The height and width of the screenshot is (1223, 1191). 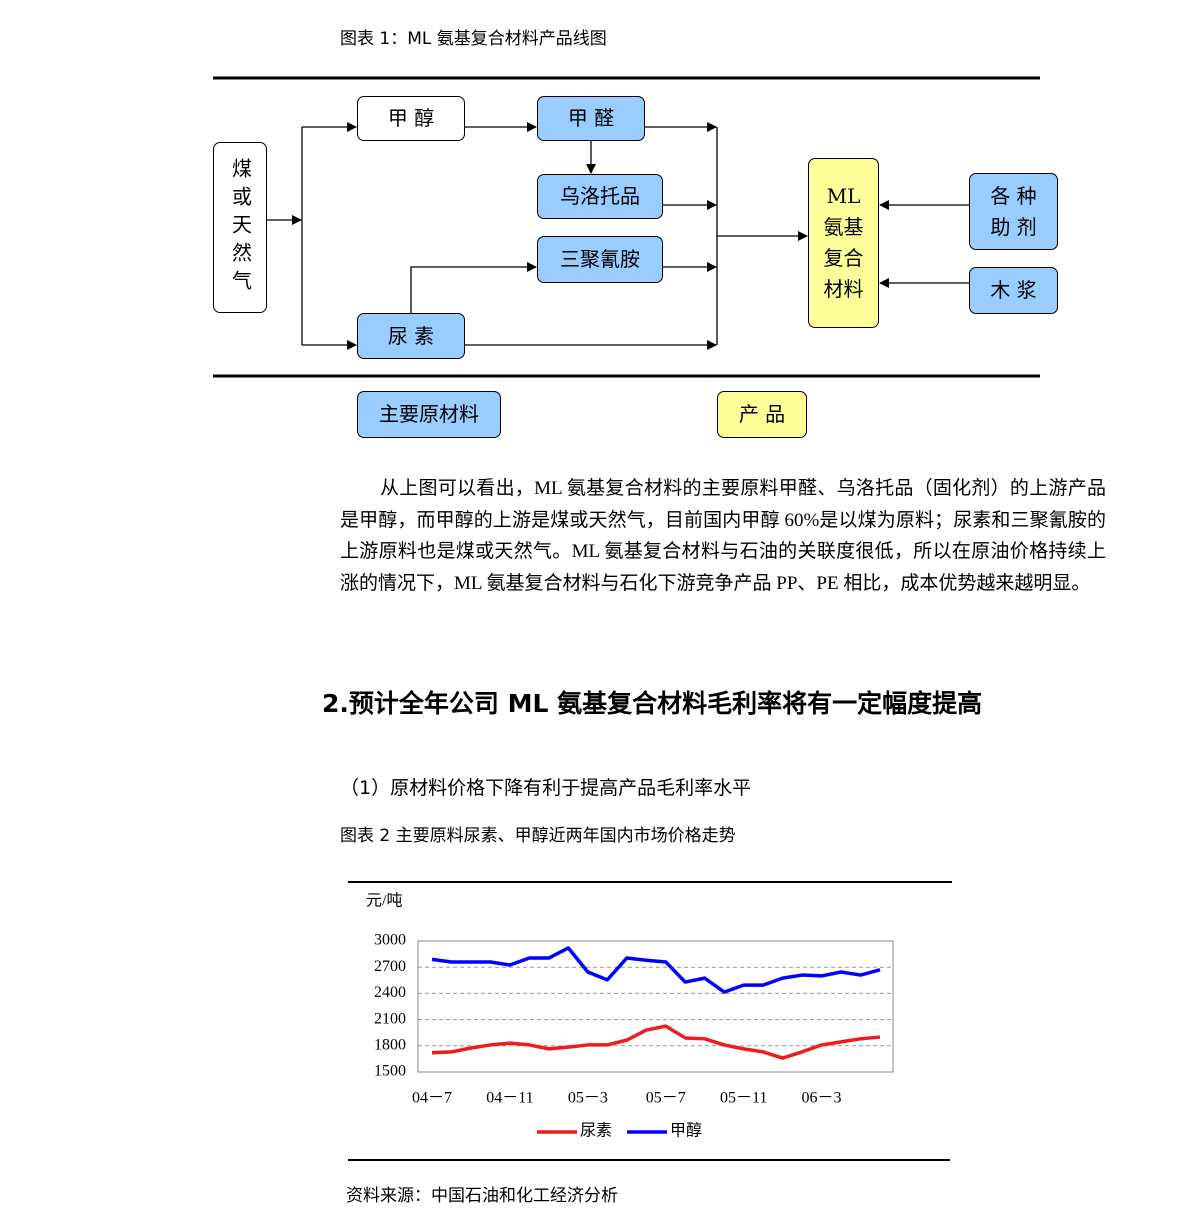 I want to click on figure-caption: 图表 1：ML 氨基复合材料产品线图, so click(x=473, y=39).